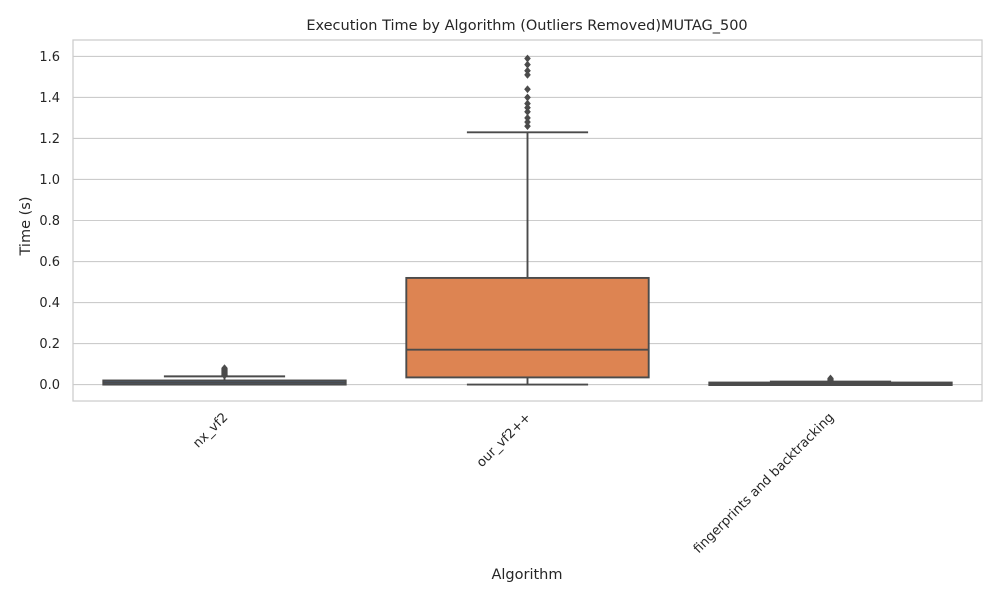  I want to click on y-tick-labels: 0.0 0.2 0.4 0.6 0.8 1.0 1.2 1.4 1.6, so click(49, 221).